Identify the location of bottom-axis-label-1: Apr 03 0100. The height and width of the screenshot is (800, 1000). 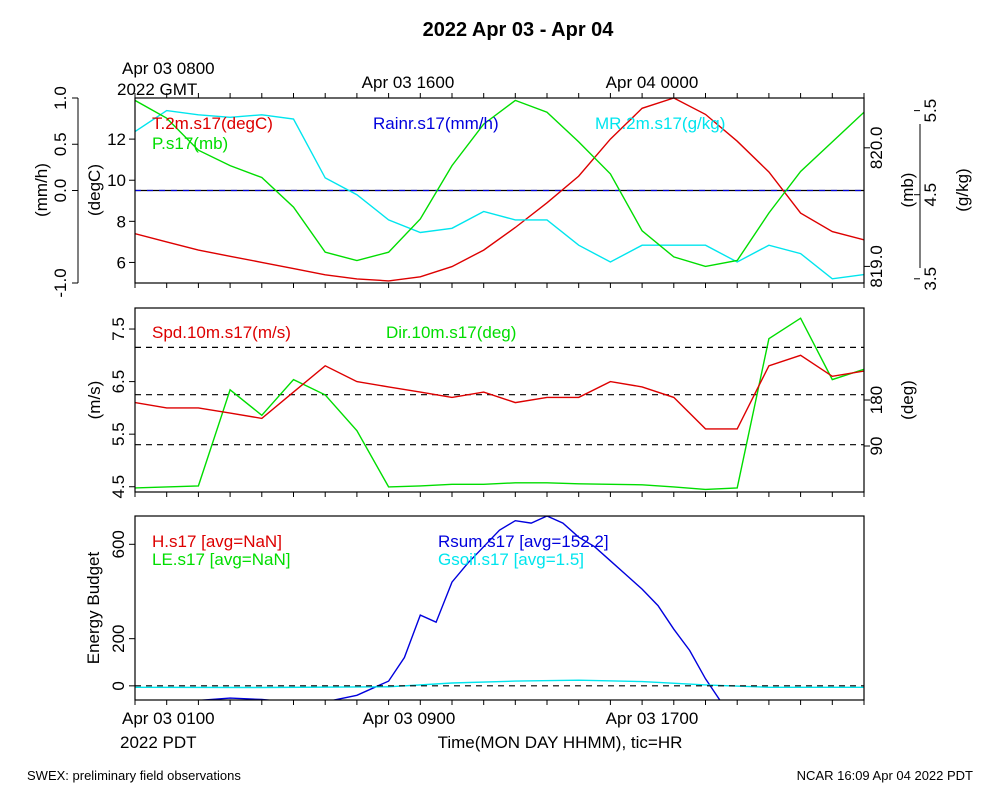
(168, 718).